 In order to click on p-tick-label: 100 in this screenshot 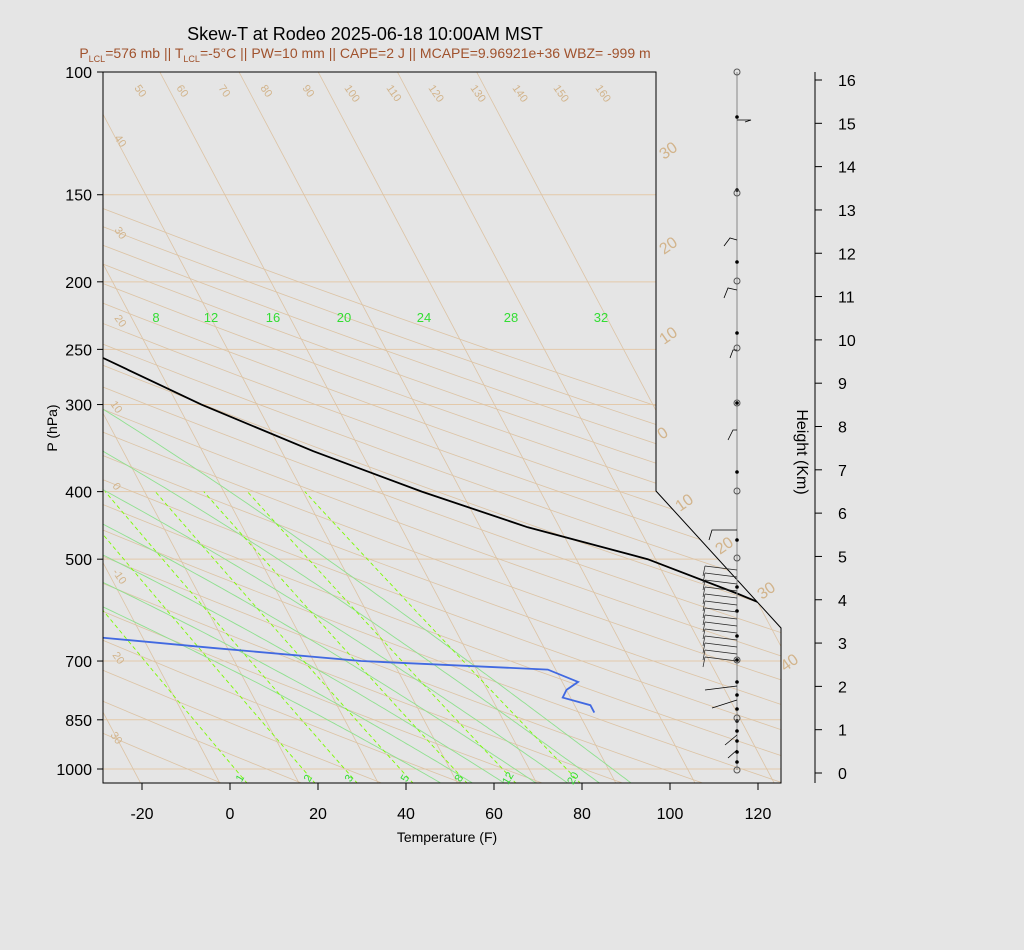, I will do `click(78, 73)`.